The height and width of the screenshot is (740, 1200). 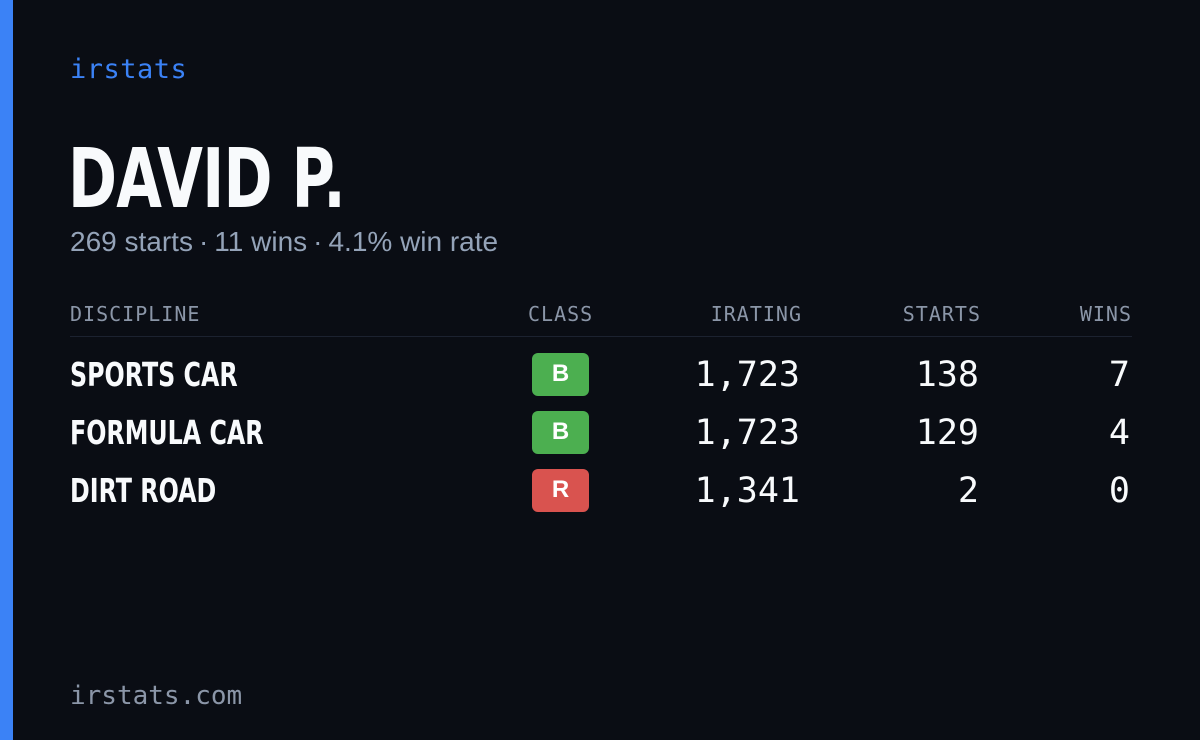 I want to click on row-discipline: SPORTS CAR, so click(x=154, y=374).